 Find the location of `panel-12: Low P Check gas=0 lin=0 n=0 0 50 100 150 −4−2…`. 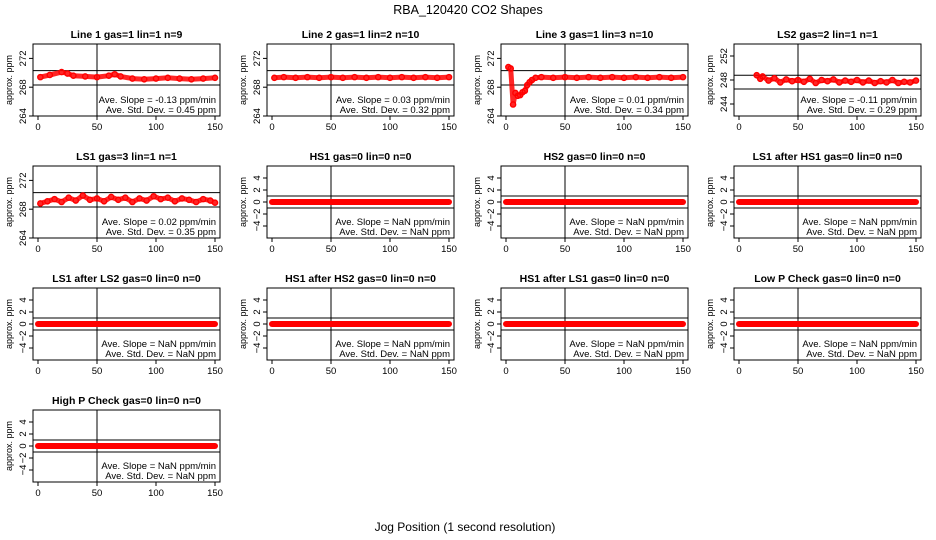

panel-12: Low P Check gas=0 lin=0 n=0 0 50 100 150 −4−2… is located at coordinates (814, 325).